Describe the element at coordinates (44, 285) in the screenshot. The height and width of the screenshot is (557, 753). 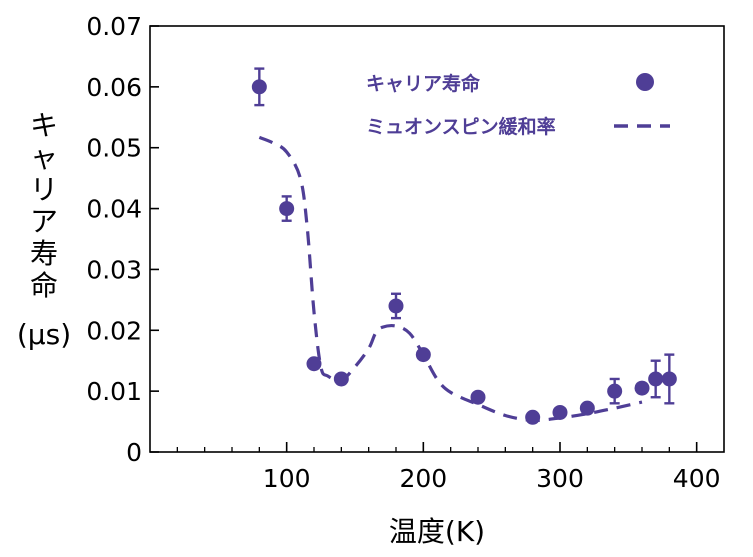
I see `y-axis-title-char: 命` at that location.